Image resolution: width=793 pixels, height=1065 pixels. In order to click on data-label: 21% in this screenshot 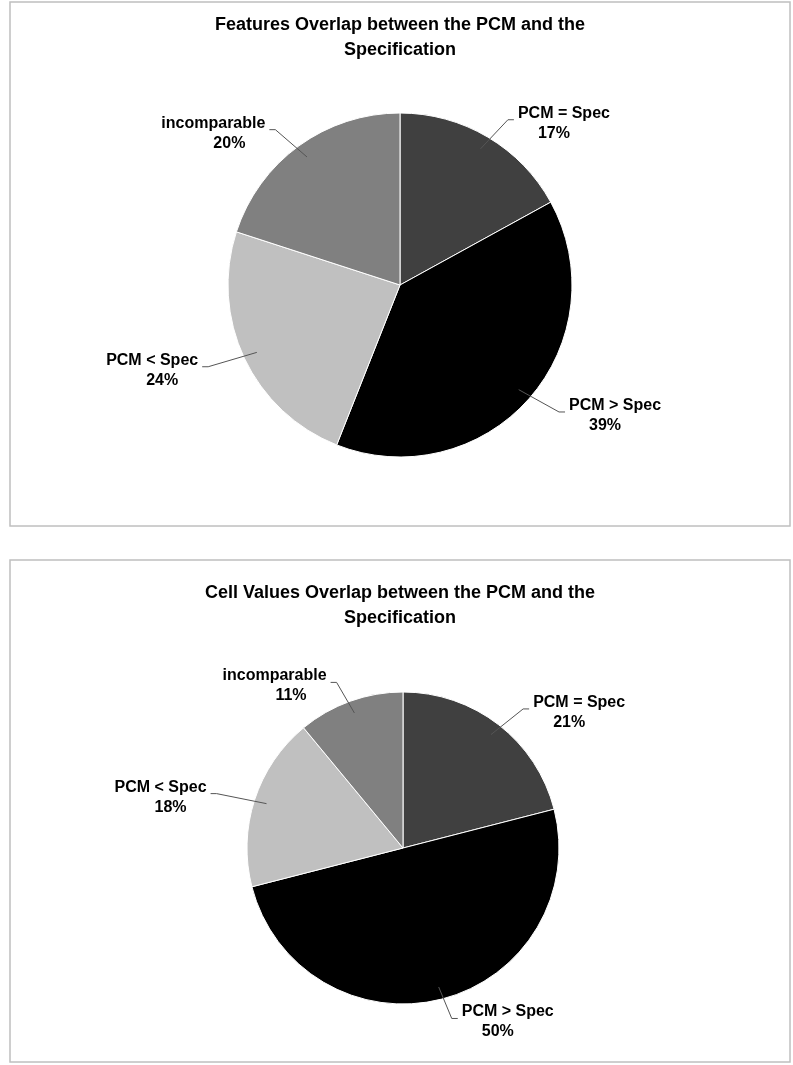, I will do `click(569, 721)`.